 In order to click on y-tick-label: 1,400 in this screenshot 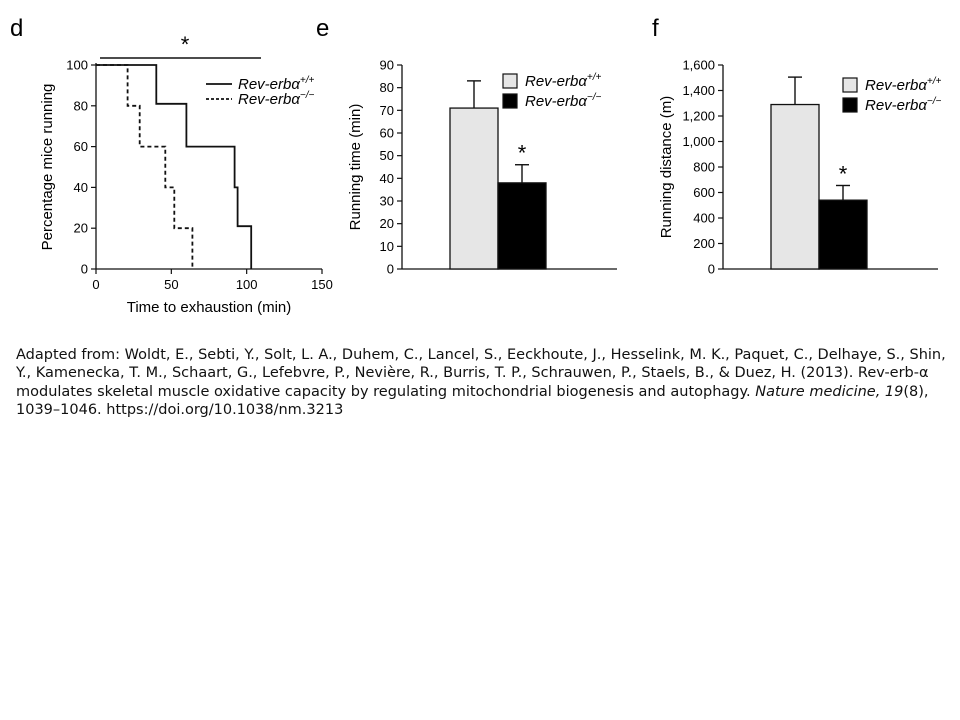, I will do `click(698, 90)`.